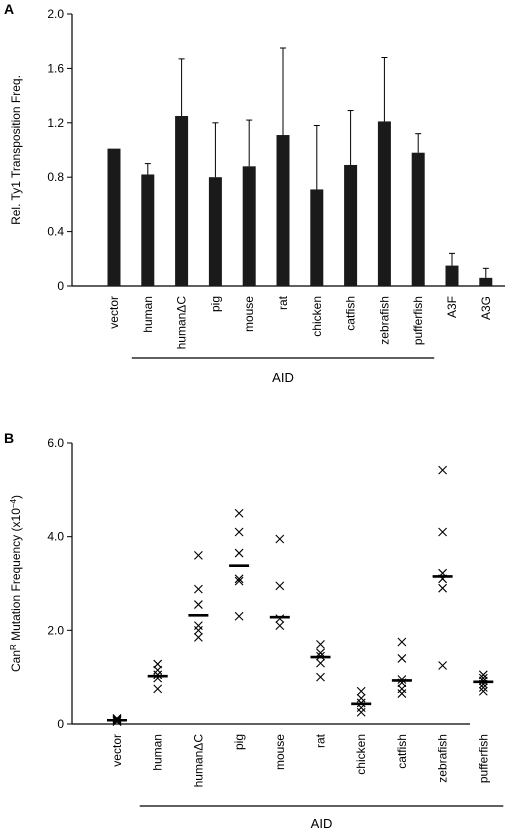 The width and height of the screenshot is (520, 832). I want to click on y-axis-label-superscript: −4, so click(13, 503).